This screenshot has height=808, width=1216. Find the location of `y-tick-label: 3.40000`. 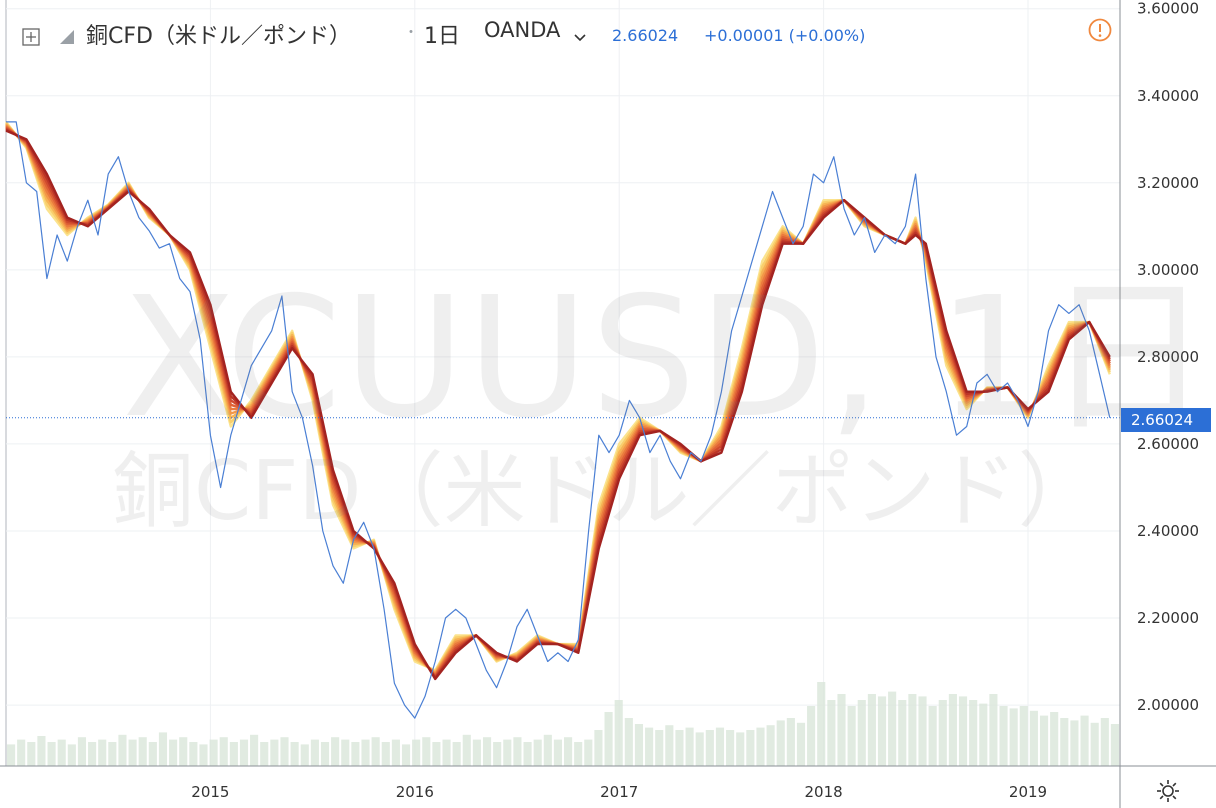

y-tick-label: 3.40000 is located at coordinates (1168, 96).